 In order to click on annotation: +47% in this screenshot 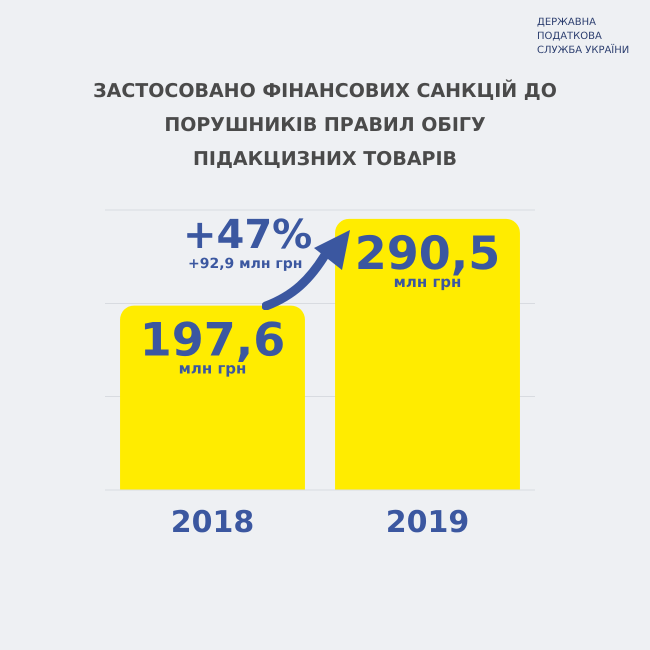, I will do `click(247, 235)`.